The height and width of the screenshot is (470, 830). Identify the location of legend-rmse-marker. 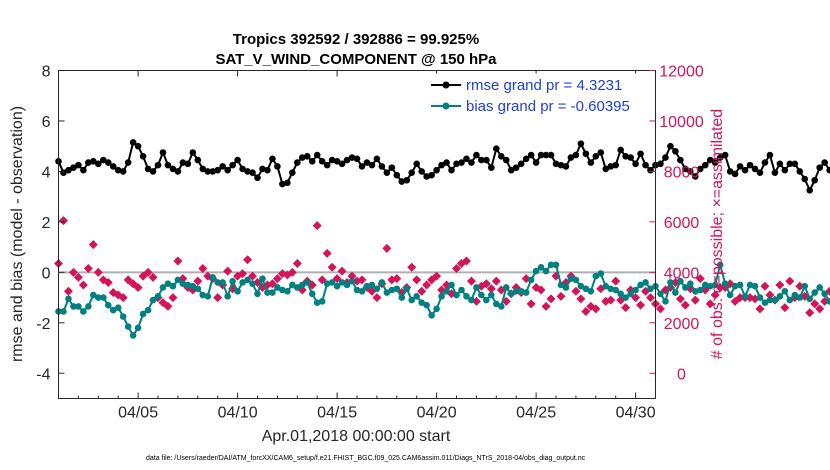
(446, 85).